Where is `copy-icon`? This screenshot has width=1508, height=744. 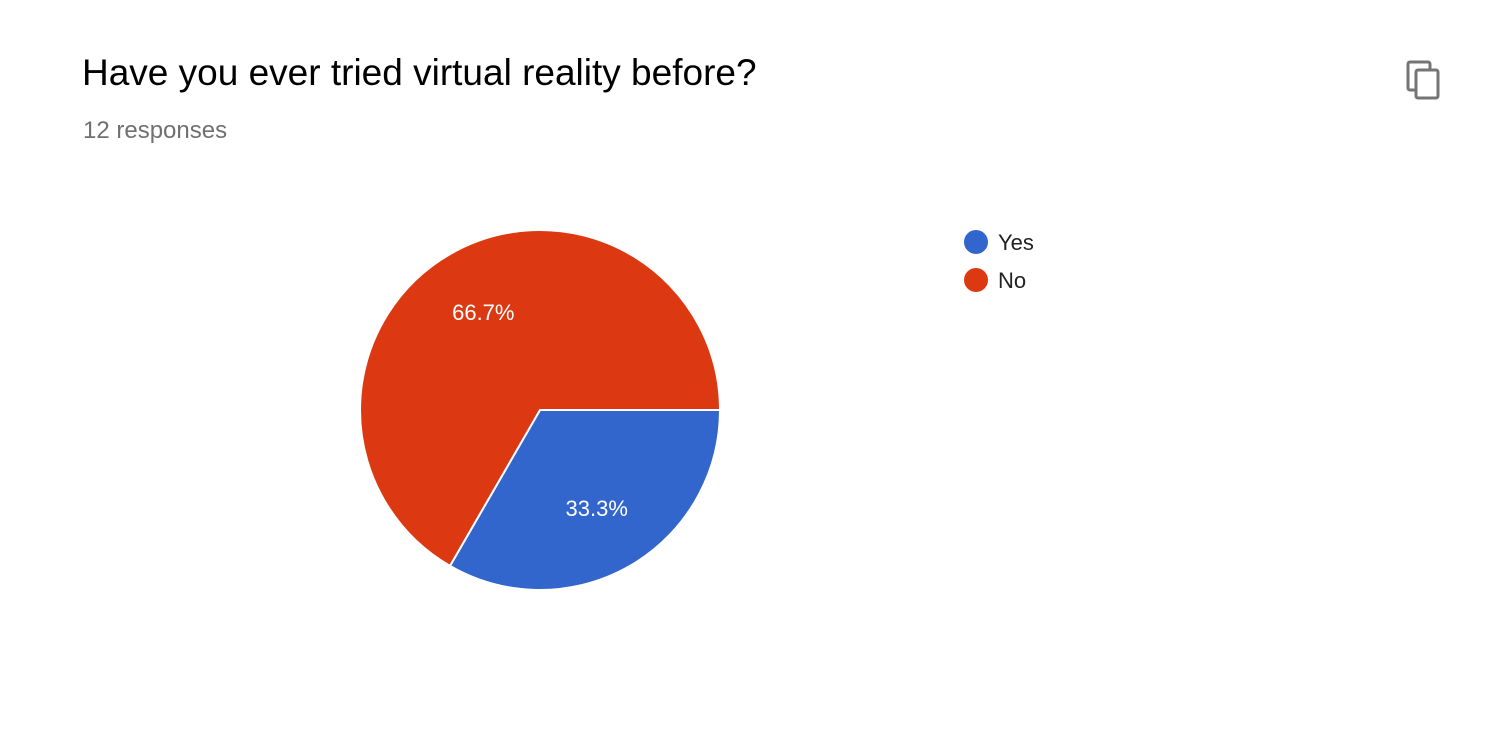
copy-icon is located at coordinates (1423, 80).